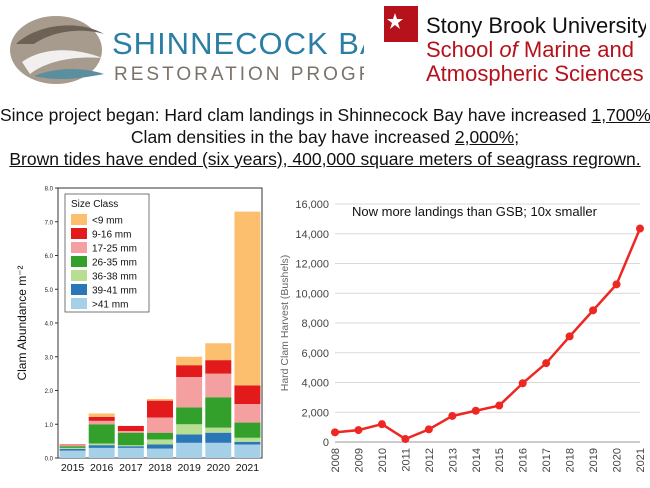 Image resolution: width=650 pixels, height=488 pixels. Describe the element at coordinates (326, 443) in the screenshot. I see `y-tick-label: 0` at that location.